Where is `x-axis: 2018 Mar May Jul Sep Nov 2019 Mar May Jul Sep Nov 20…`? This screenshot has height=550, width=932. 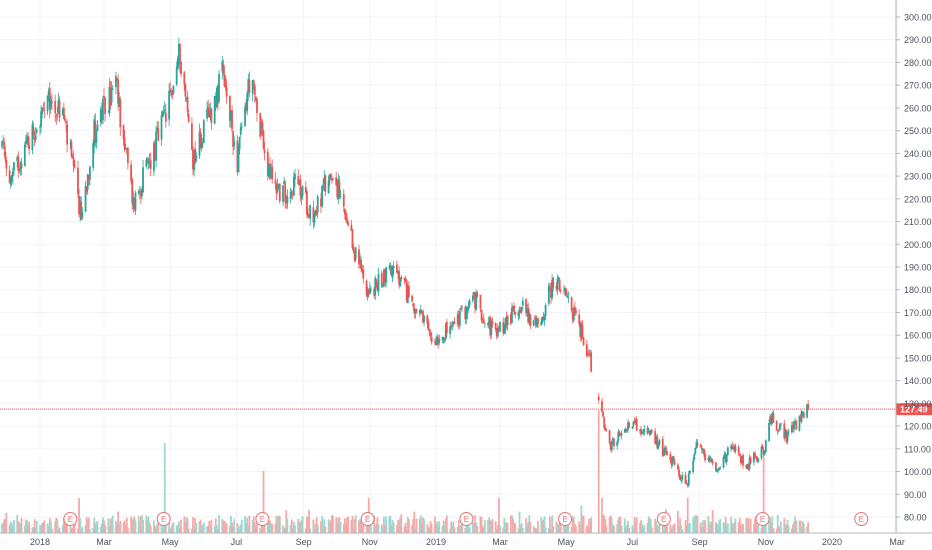
x-axis: 2018 Mar May Jul Sep Nov 2019 Mar May Jul Sep Nov 20… is located at coordinates (466, 539).